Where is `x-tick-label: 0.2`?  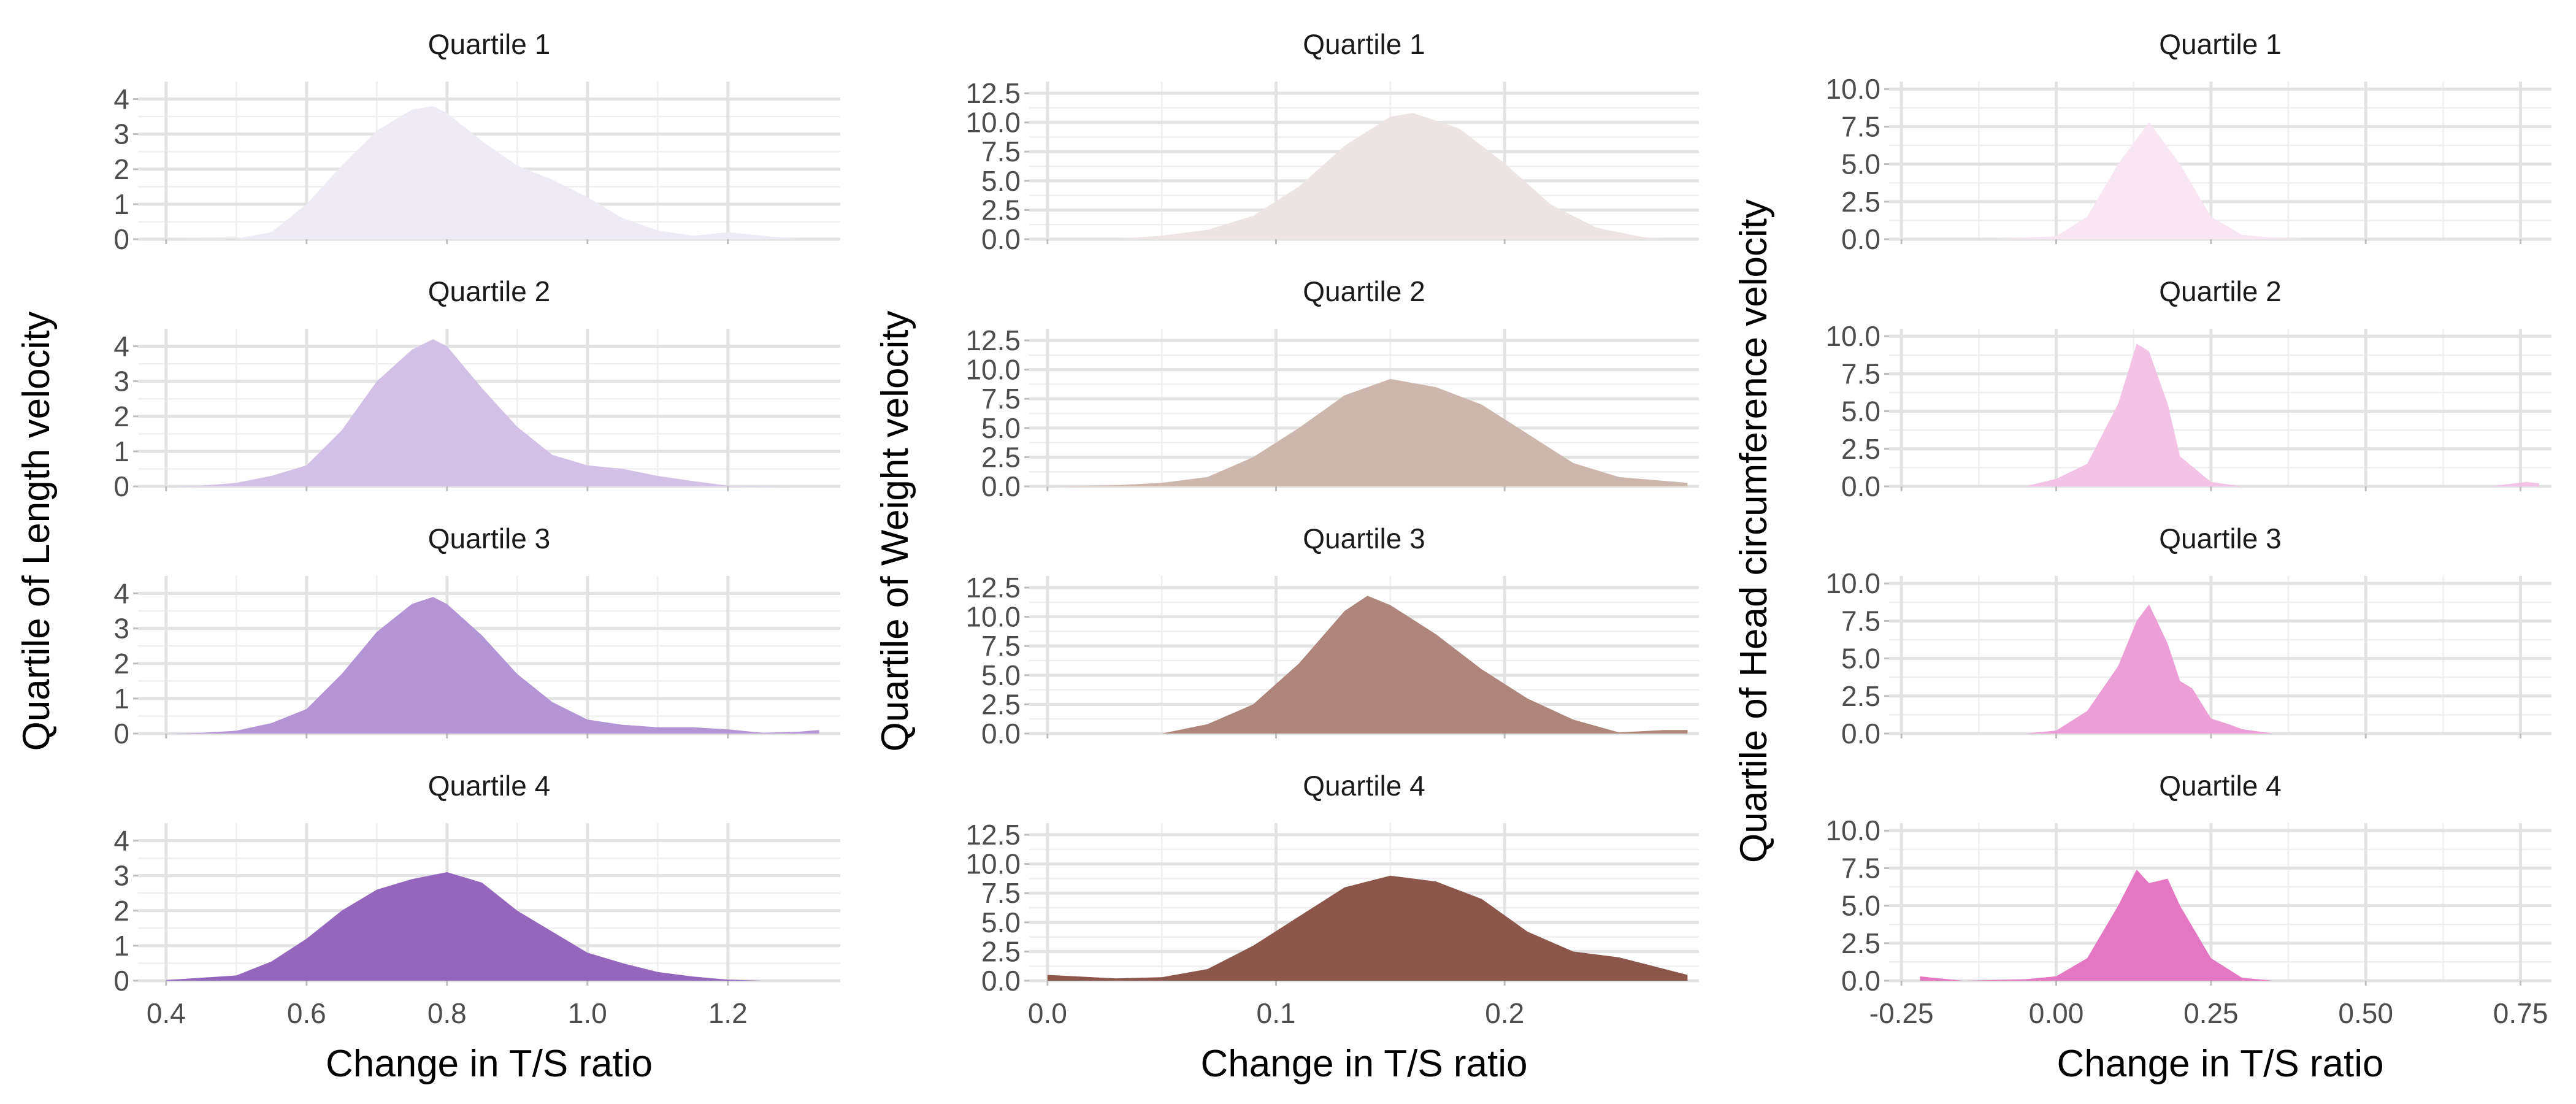
x-tick-label: 0.2 is located at coordinates (1504, 1013).